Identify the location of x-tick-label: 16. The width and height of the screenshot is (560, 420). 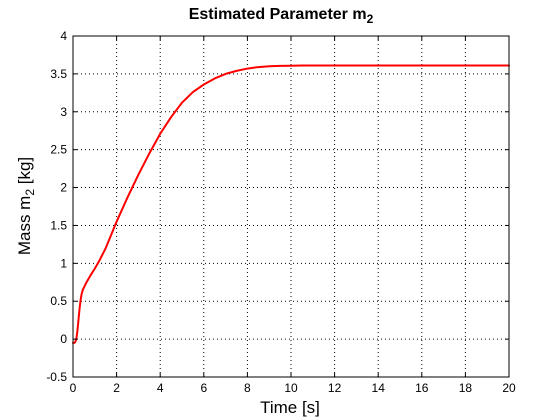
(422, 388).